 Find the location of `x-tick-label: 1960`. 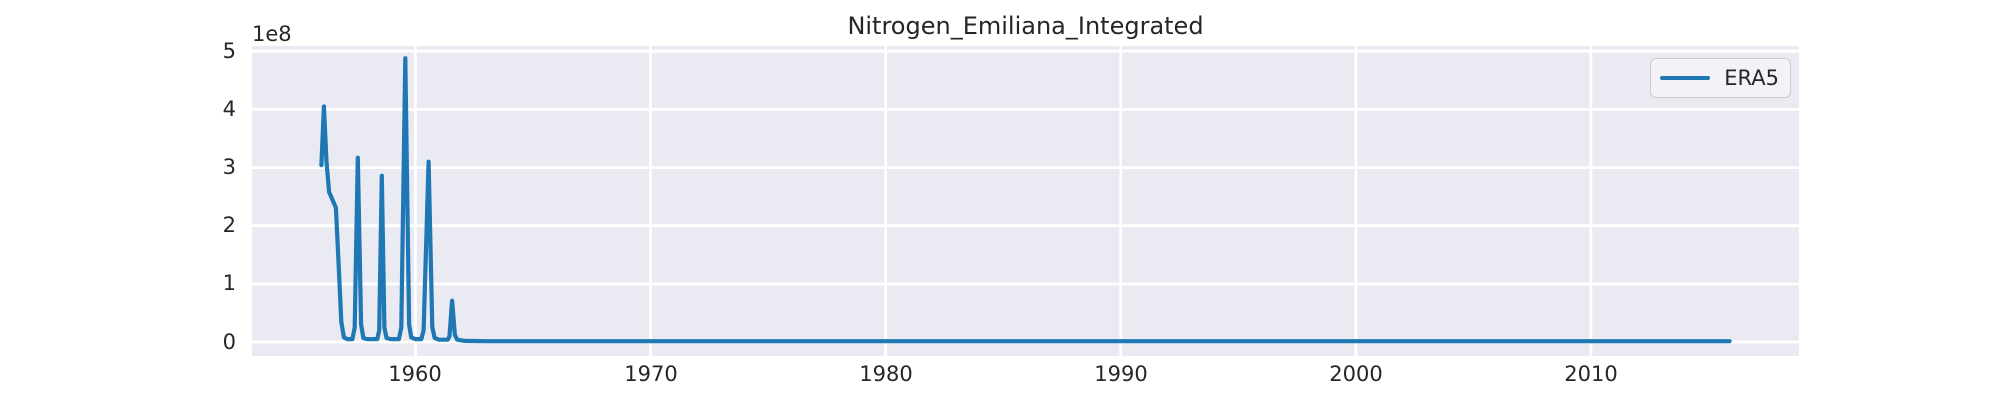

x-tick-label: 1960 is located at coordinates (415, 374).